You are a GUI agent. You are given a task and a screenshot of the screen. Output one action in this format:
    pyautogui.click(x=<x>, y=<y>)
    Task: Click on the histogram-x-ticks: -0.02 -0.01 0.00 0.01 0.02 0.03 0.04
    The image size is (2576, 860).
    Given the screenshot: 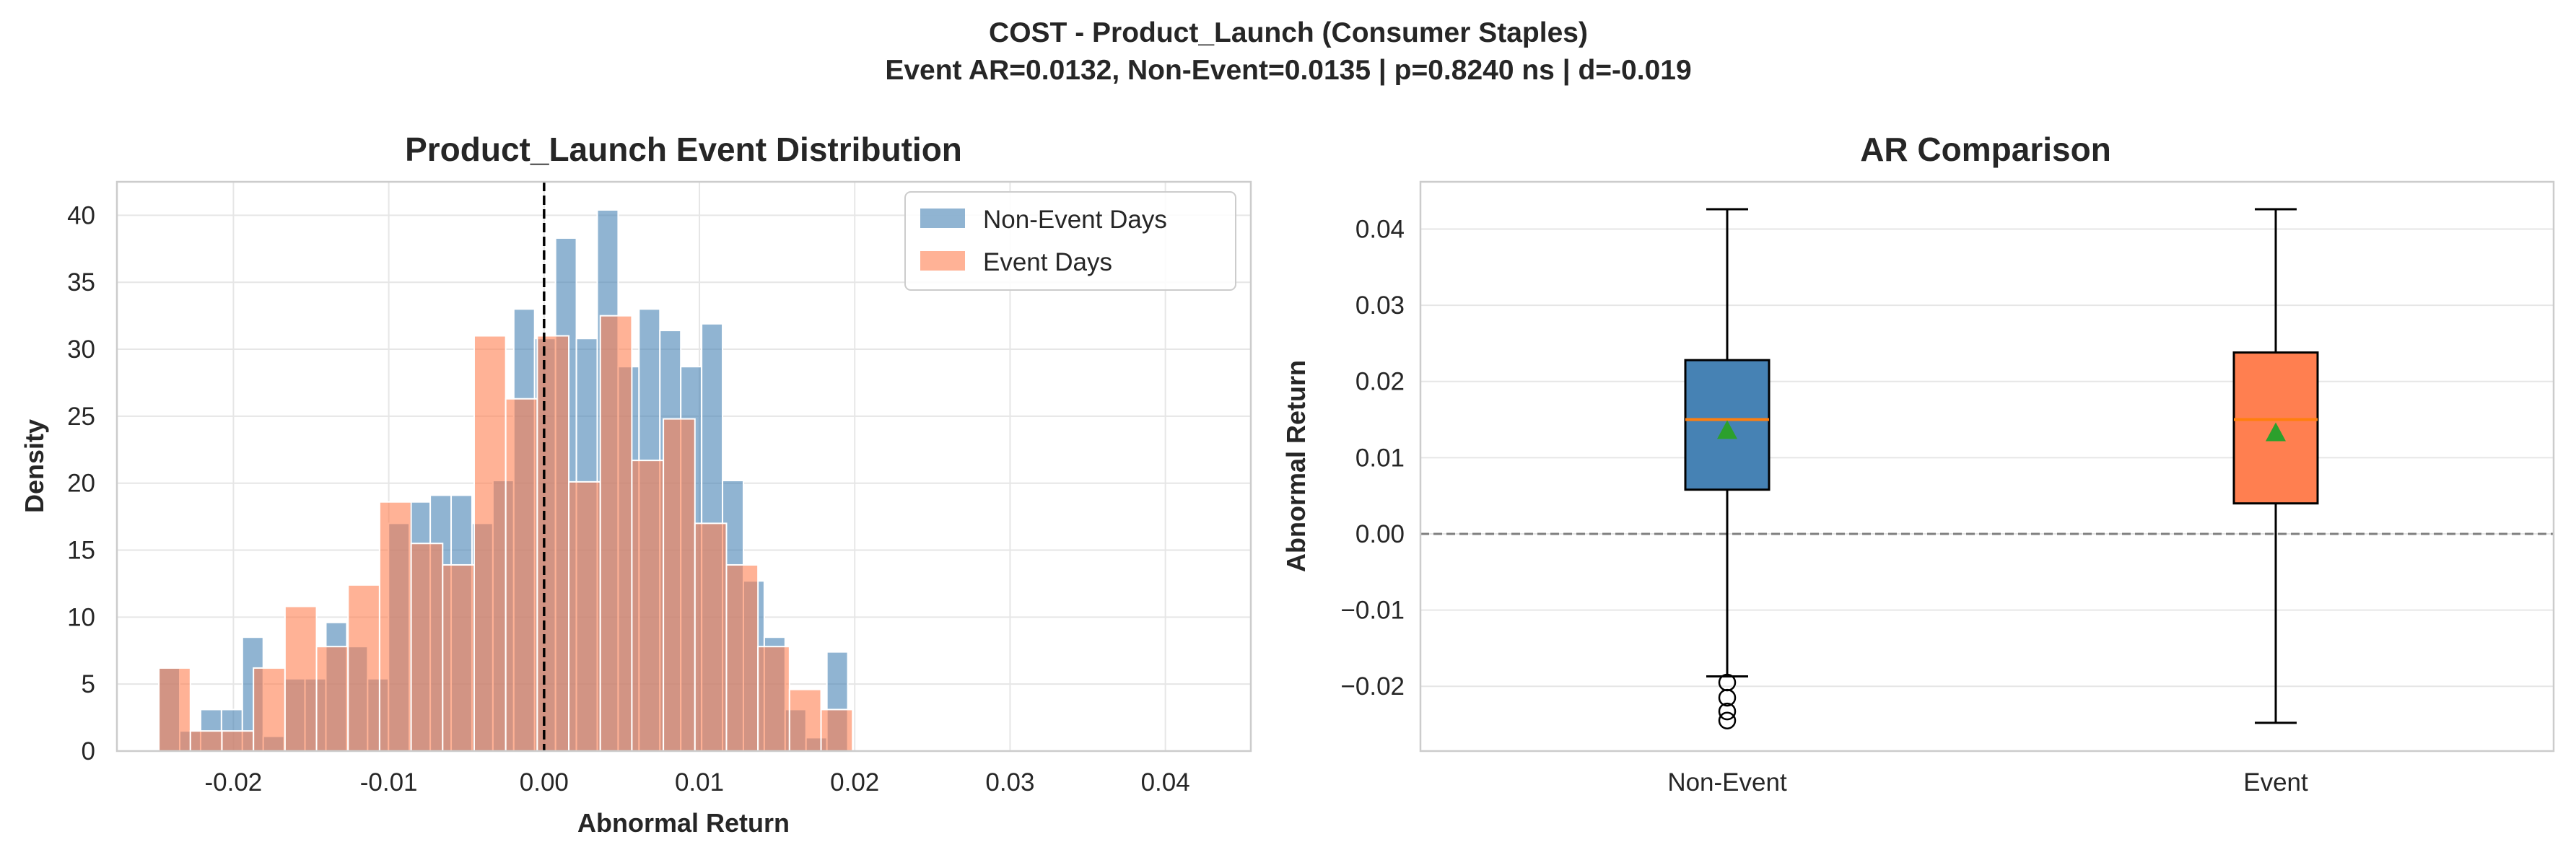 What is the action you would take?
    pyautogui.click(x=697, y=783)
    